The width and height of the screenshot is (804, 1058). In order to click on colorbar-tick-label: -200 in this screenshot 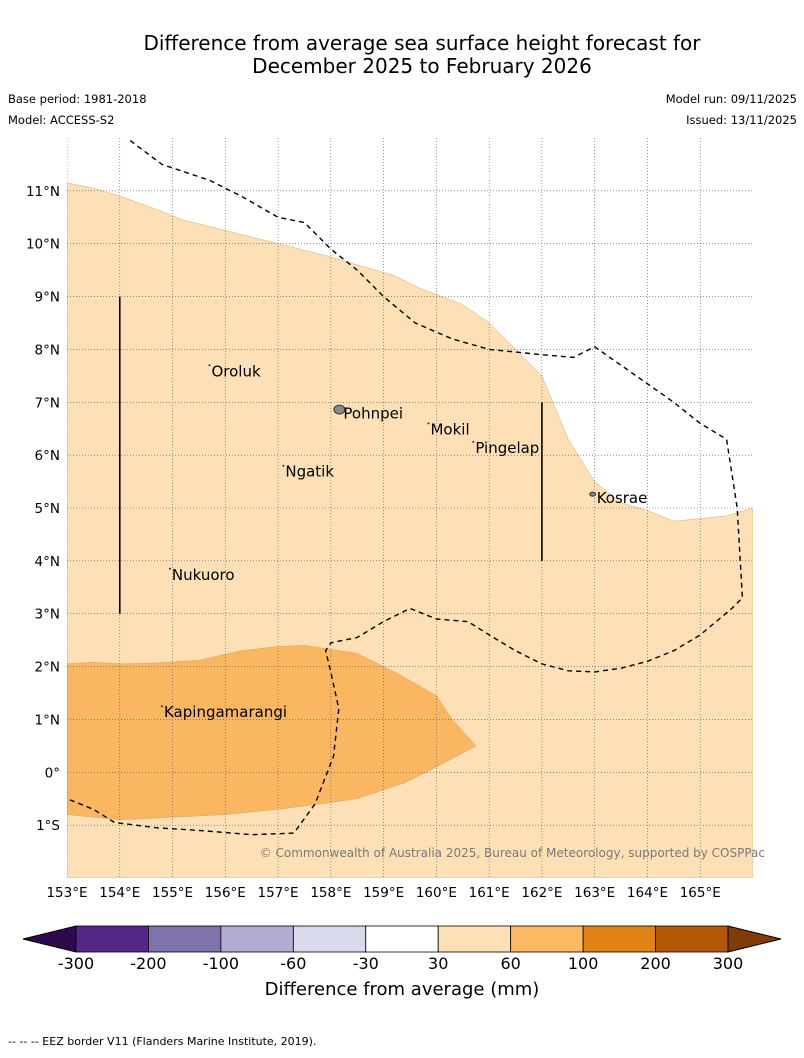, I will do `click(148, 963)`.